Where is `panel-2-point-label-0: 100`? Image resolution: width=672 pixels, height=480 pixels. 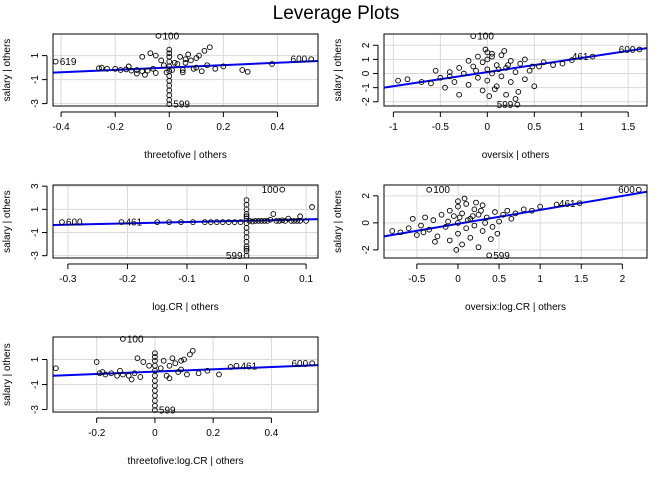 panel-2-point-label-0: 100 is located at coordinates (485, 37).